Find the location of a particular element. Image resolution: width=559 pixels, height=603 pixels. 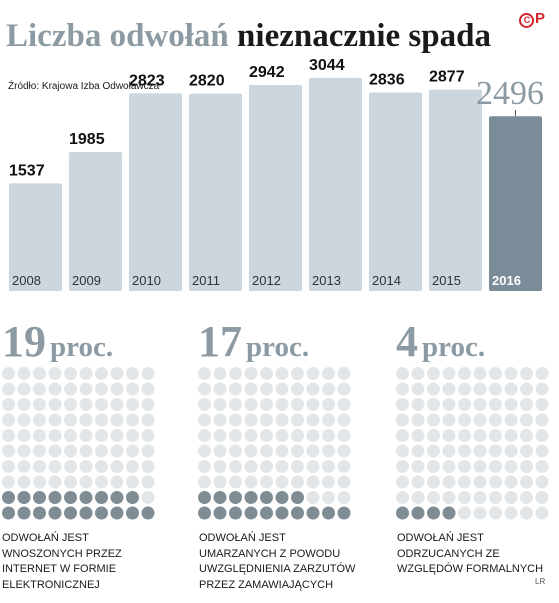

value-label-2010: 2823 is located at coordinates (147, 80).